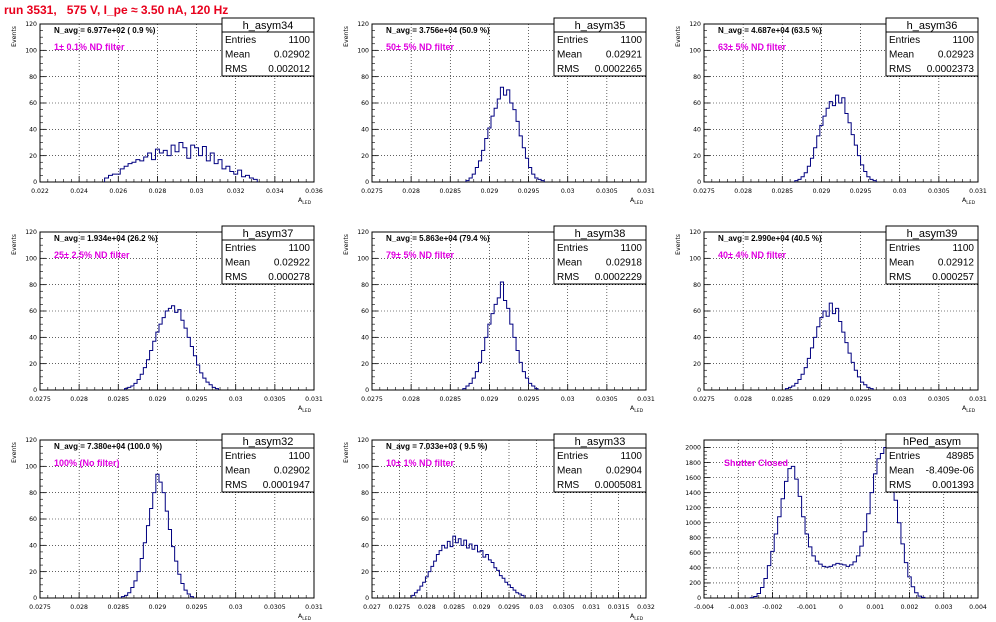 The height and width of the screenshot is (622, 996). What do you see at coordinates (932, 26) in the screenshot?
I see `histogram-name: h_asym36` at bounding box center [932, 26].